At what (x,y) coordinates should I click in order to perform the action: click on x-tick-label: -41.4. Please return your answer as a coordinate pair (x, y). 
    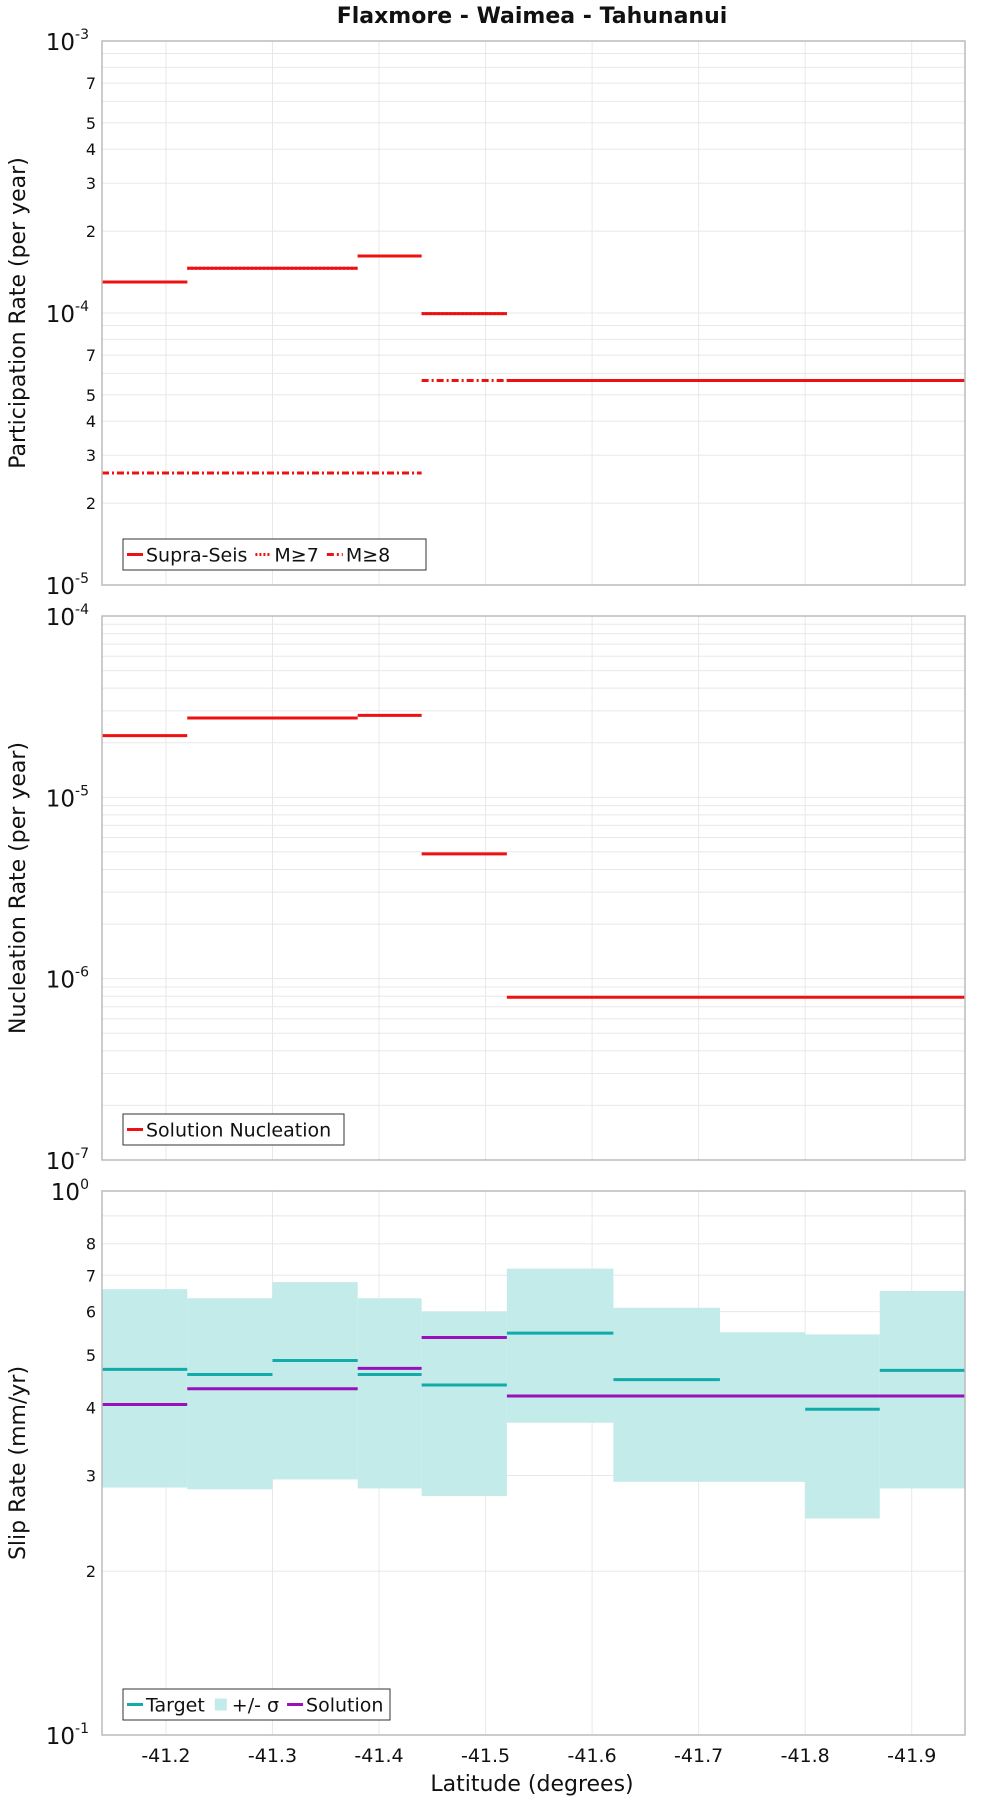
    Looking at the image, I should click on (378, 1756).